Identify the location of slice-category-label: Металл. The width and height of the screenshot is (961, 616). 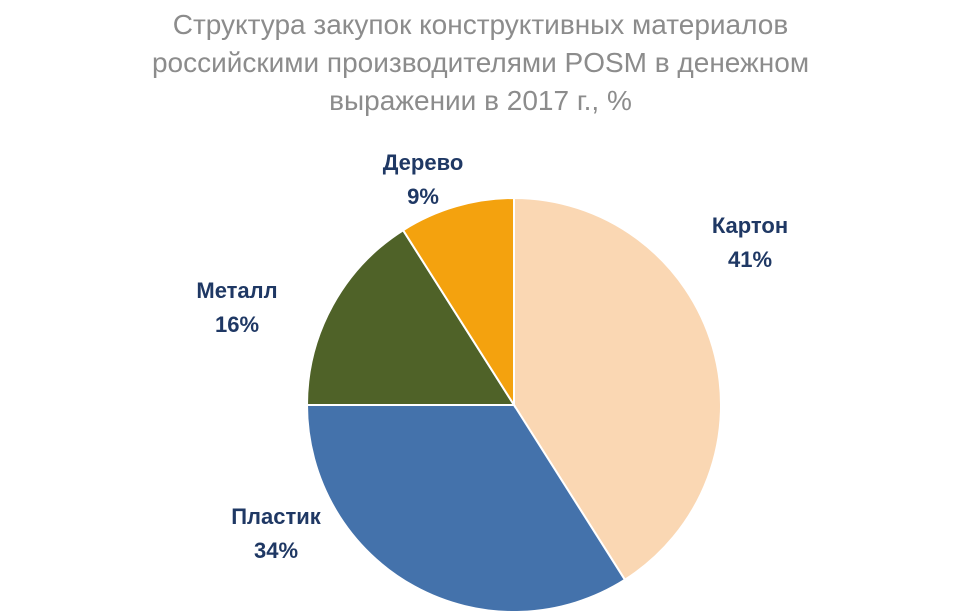
(236, 290).